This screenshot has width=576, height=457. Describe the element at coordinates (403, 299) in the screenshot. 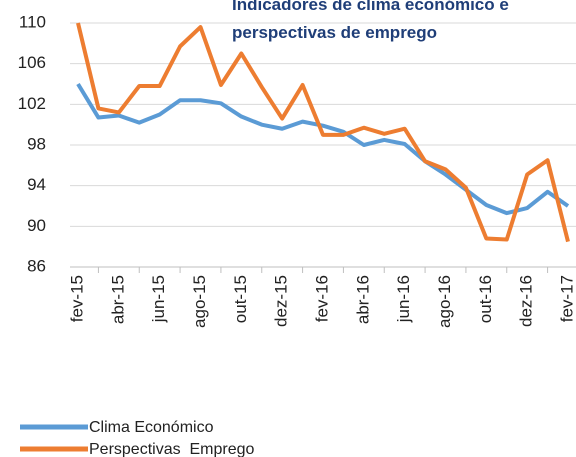

I see `x-tick-label: jun-16` at that location.